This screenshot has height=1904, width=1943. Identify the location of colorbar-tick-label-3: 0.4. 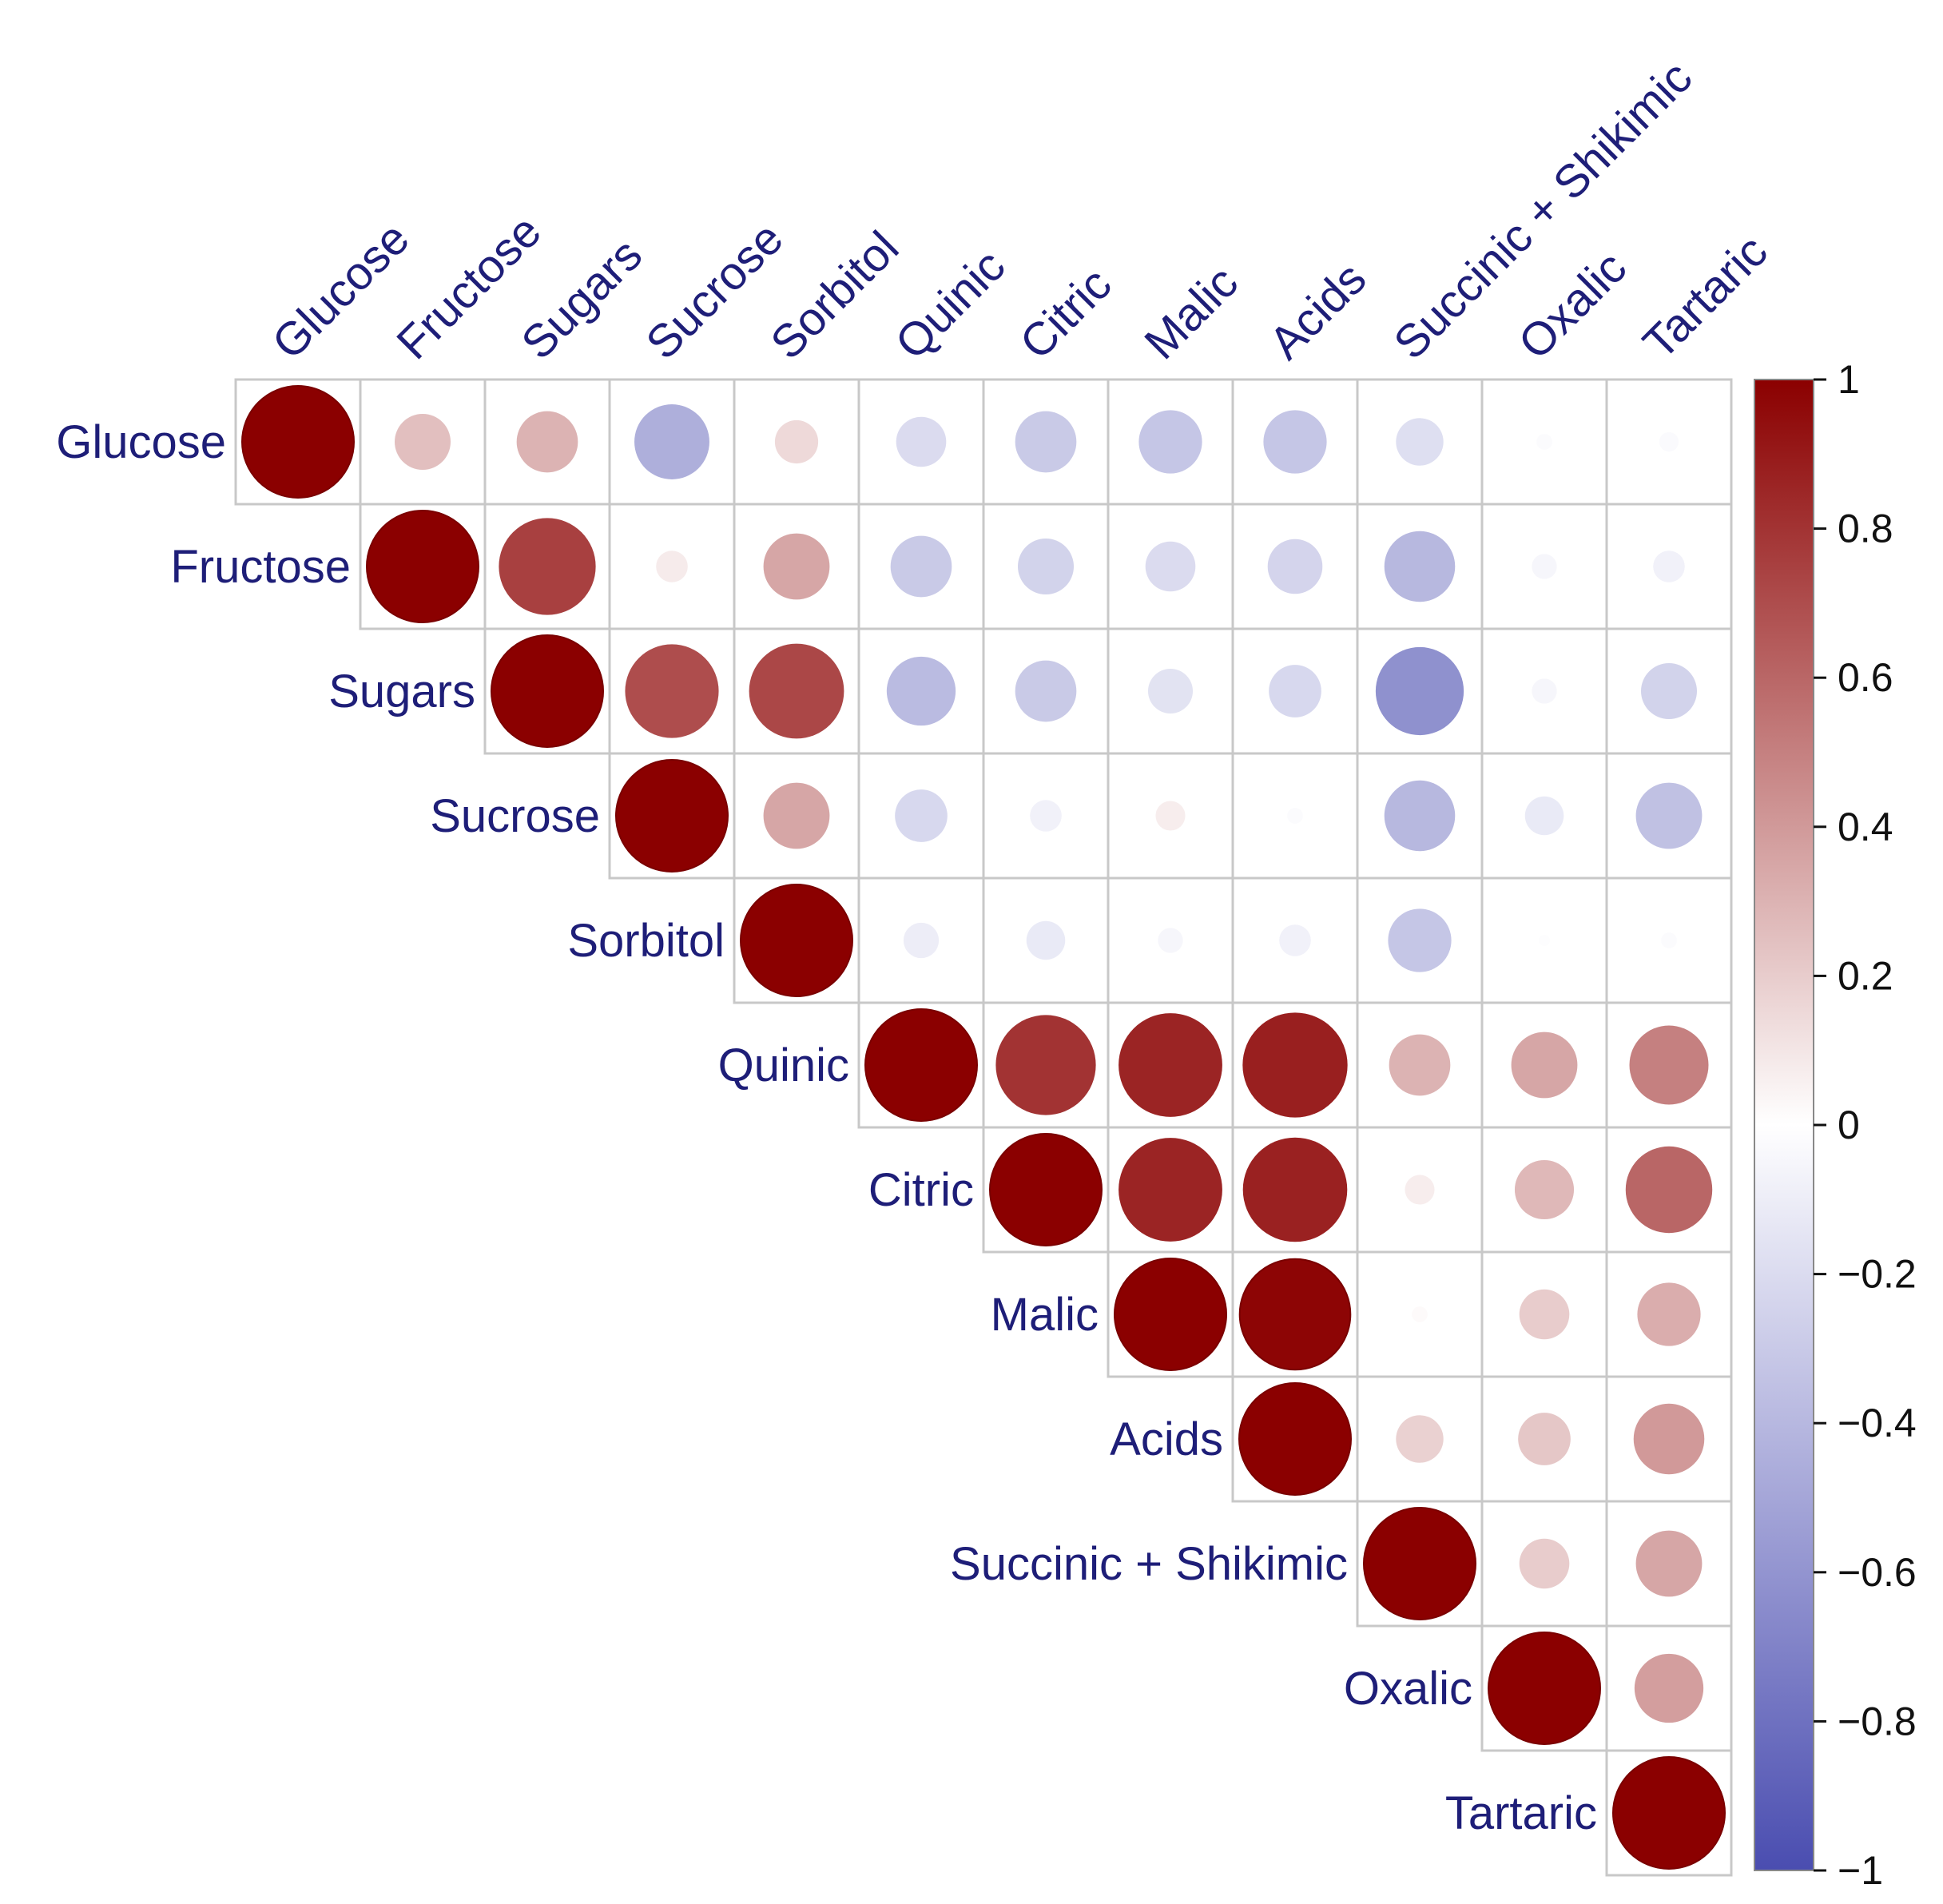
(1865, 827).